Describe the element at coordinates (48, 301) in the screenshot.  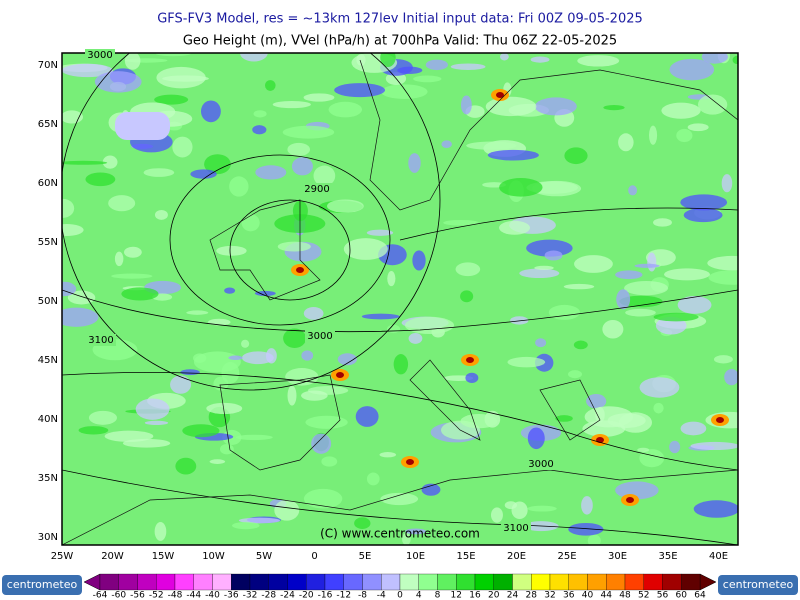
I see `lat-label: 50N` at that location.